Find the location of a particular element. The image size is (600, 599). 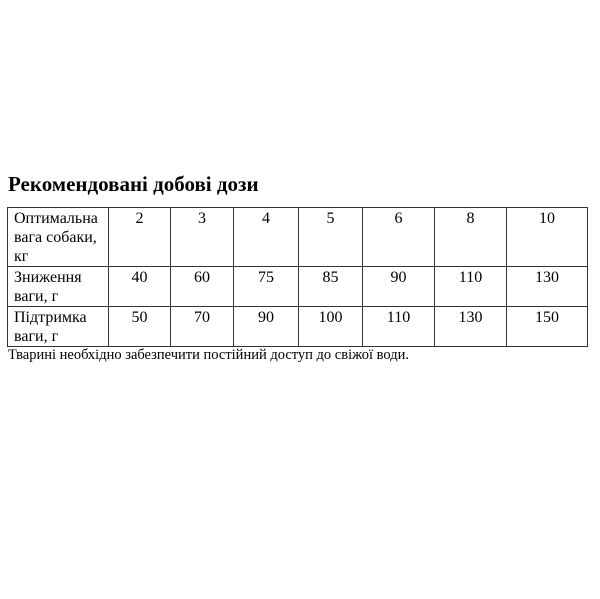

table-cell: 40 is located at coordinates (139, 286).